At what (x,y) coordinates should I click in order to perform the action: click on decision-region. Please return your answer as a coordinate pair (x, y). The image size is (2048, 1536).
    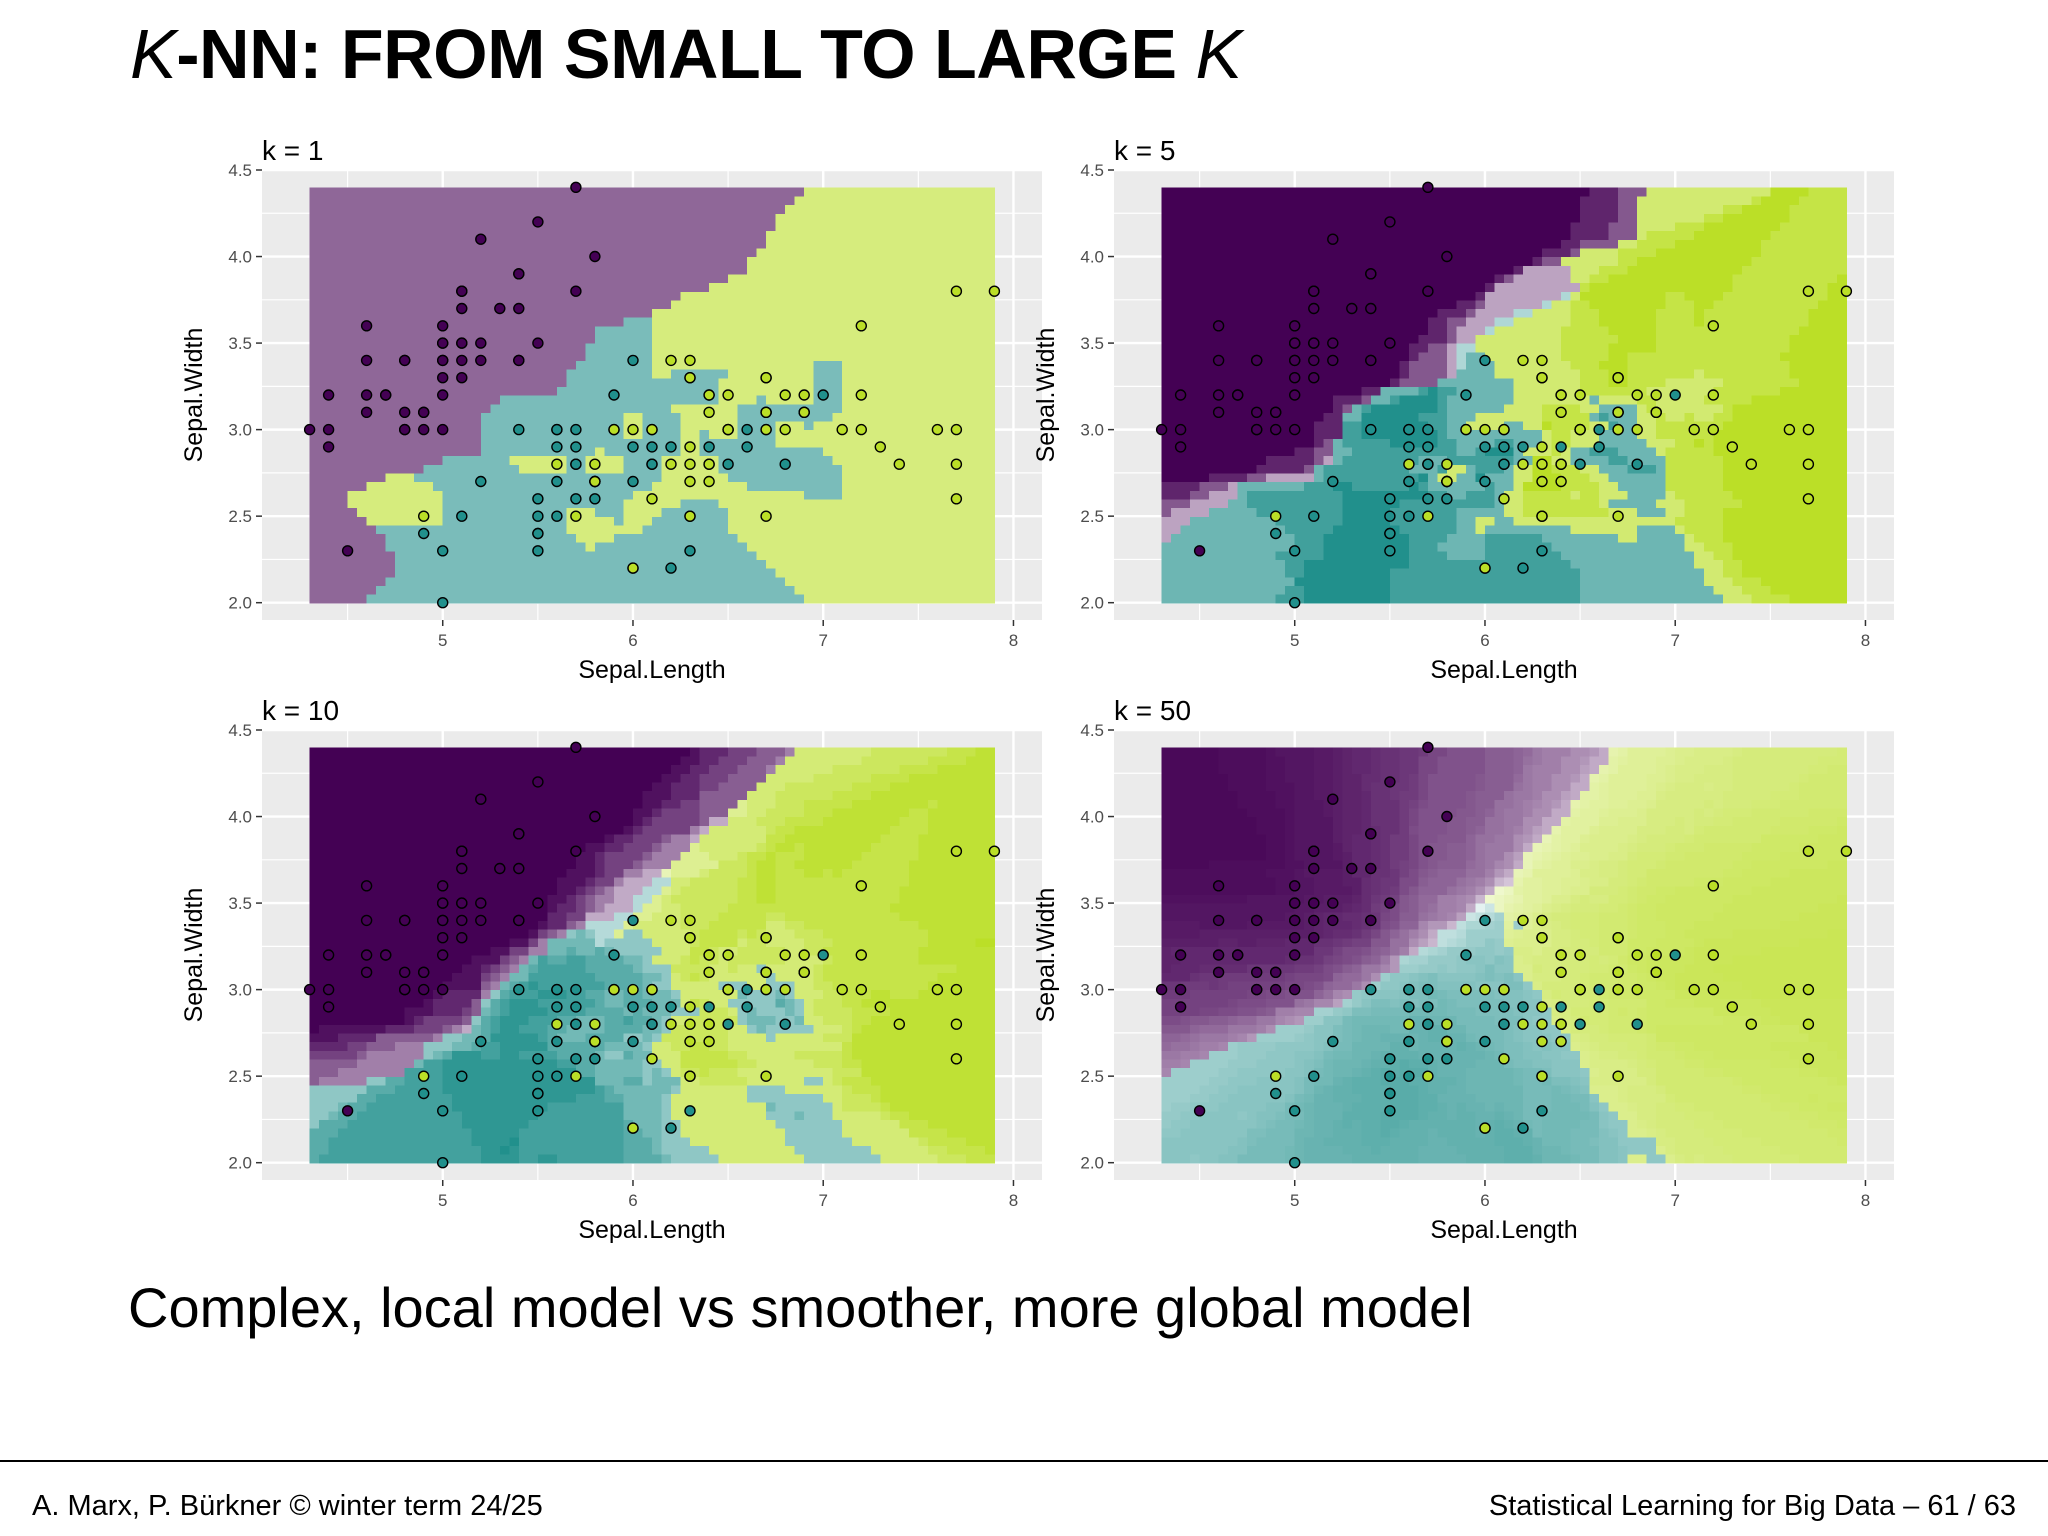
    Looking at the image, I should click on (652, 395).